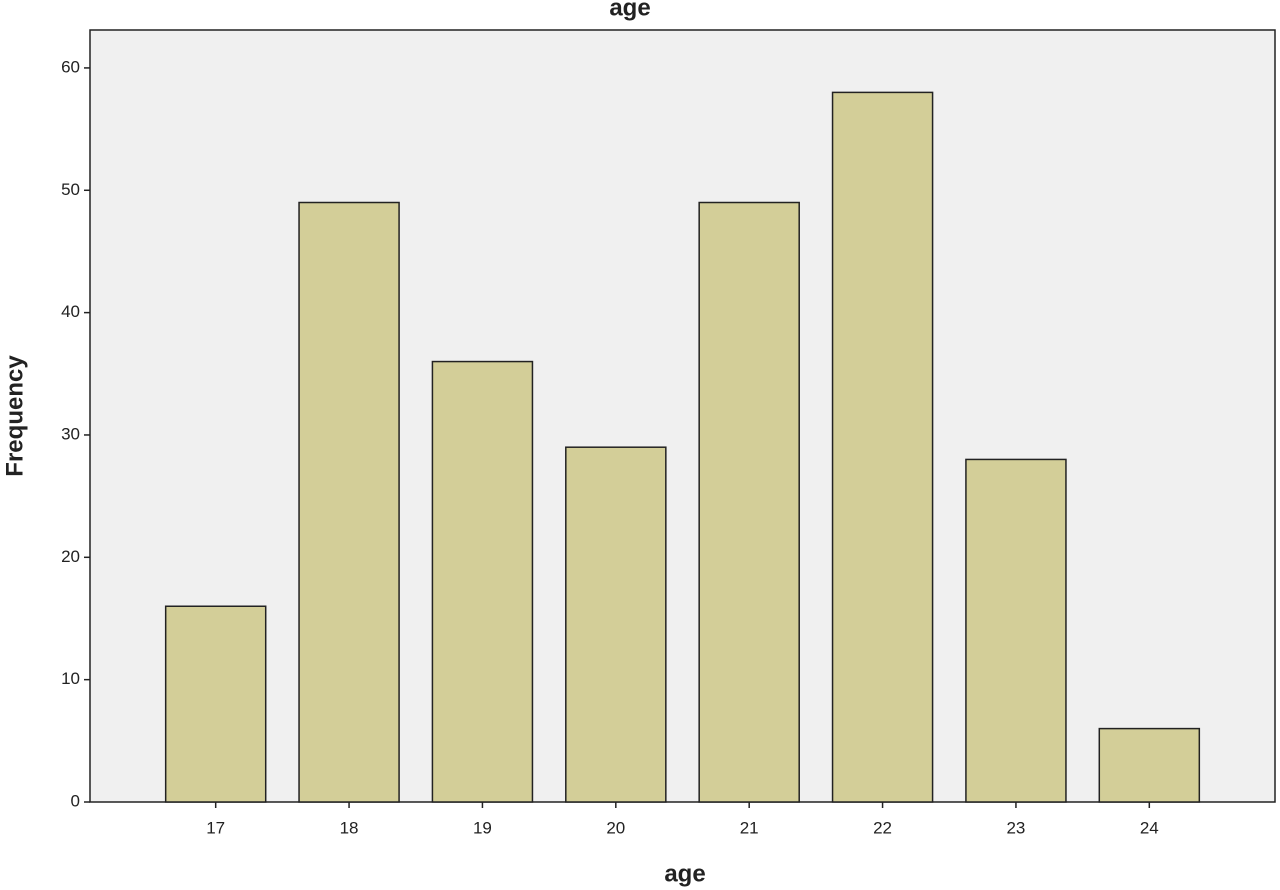 This screenshot has width=1280, height=890. Describe the element at coordinates (1149, 827) in the screenshot. I see `x-tick-label: 24` at that location.